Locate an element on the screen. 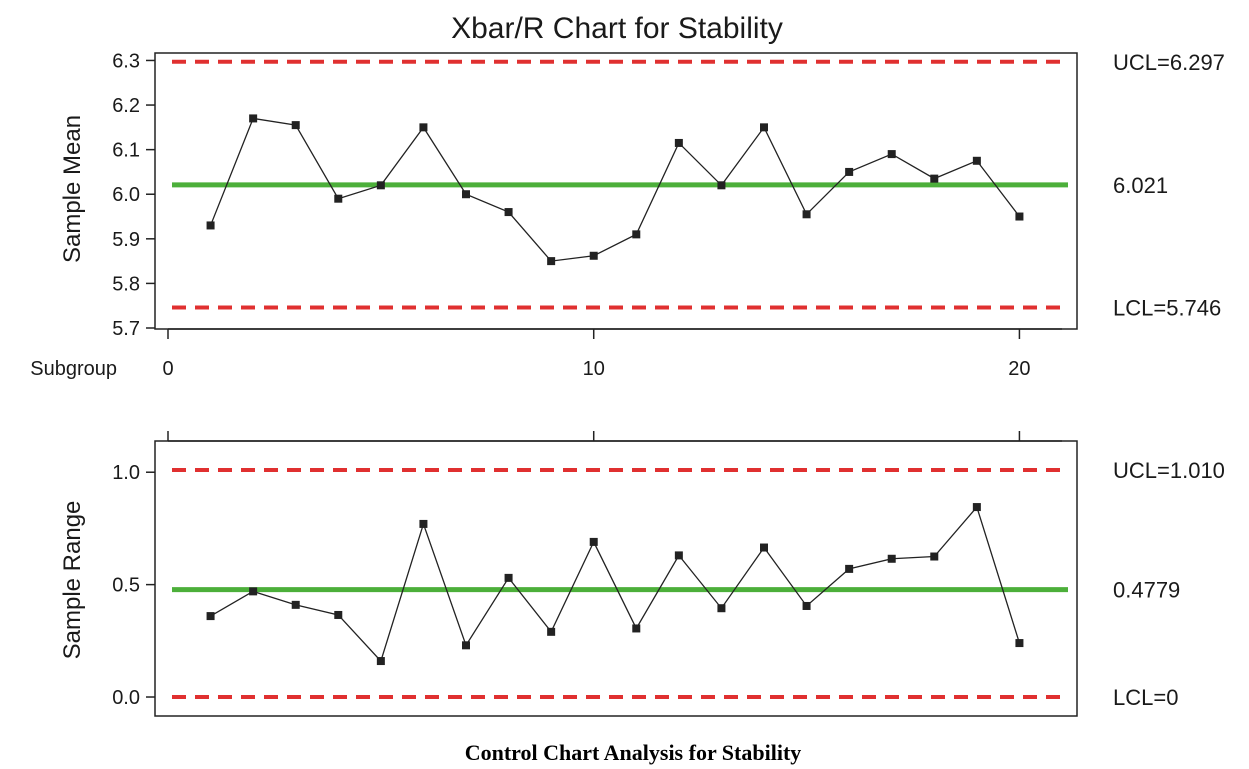 Image resolution: width=1249 pixels, height=769 pixels. range-y-tick-label: 0.0 is located at coordinates (126, 698).